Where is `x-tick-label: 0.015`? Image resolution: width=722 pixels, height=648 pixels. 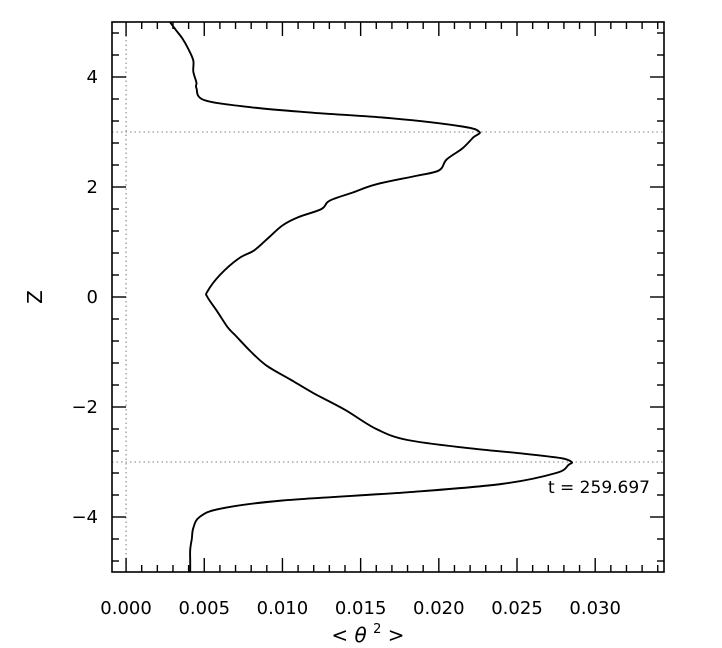 x-tick-label: 0.015 is located at coordinates (361, 608).